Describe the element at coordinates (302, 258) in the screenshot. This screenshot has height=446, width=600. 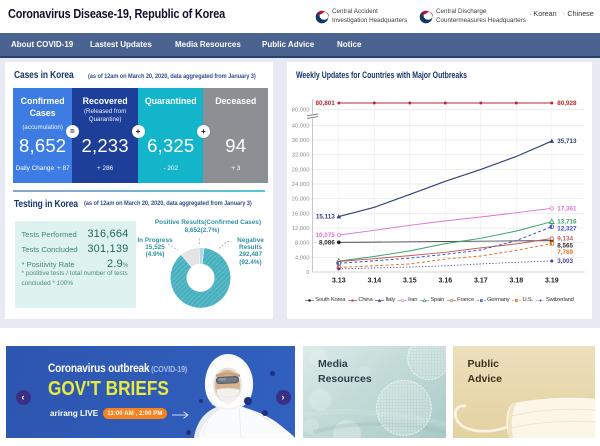
I see `svg-text: 4,000` at that location.